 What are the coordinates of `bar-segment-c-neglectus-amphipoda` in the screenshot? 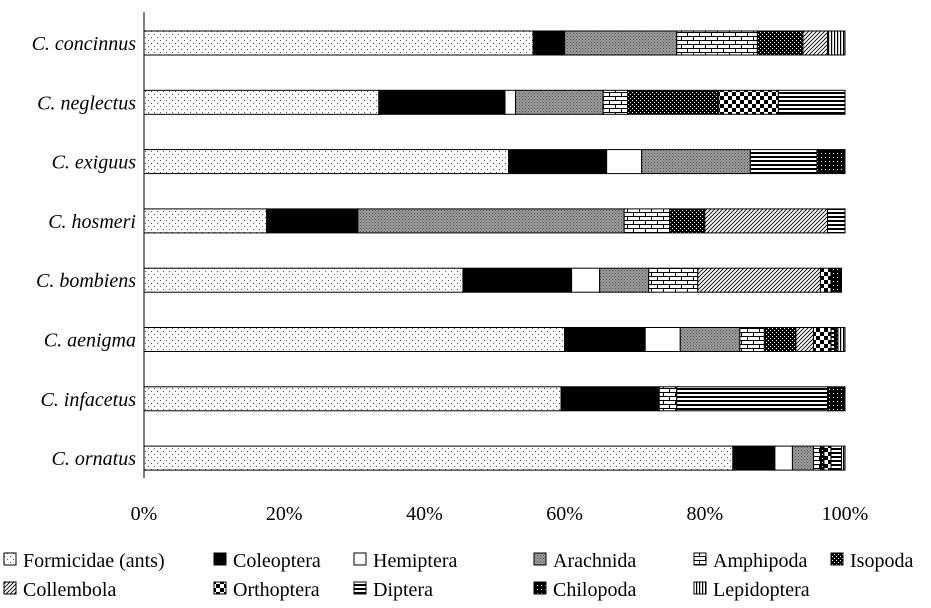 It's located at (615, 102).